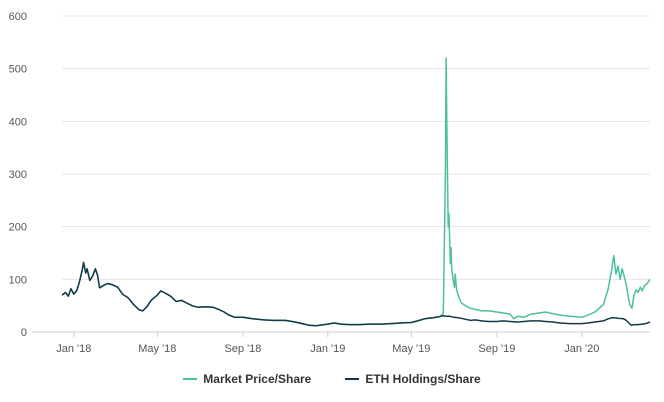  What do you see at coordinates (242, 349) in the screenshot?
I see `x-tick-label: Sep '18` at bounding box center [242, 349].